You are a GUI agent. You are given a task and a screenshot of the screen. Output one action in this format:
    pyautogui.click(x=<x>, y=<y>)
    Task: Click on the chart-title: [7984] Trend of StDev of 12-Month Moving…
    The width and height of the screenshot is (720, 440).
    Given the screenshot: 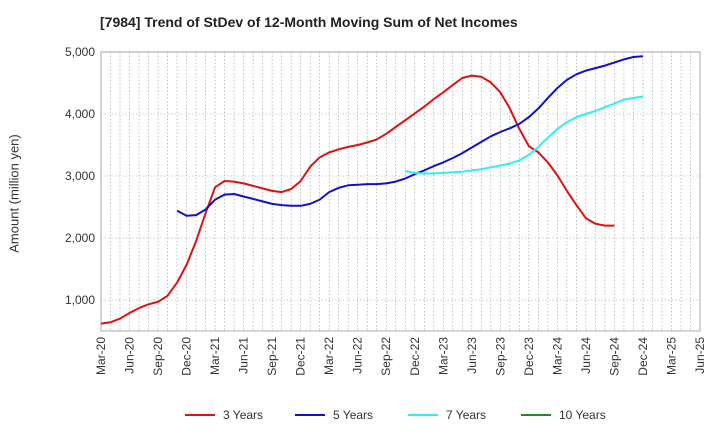 What is the action you would take?
    pyautogui.click(x=309, y=22)
    